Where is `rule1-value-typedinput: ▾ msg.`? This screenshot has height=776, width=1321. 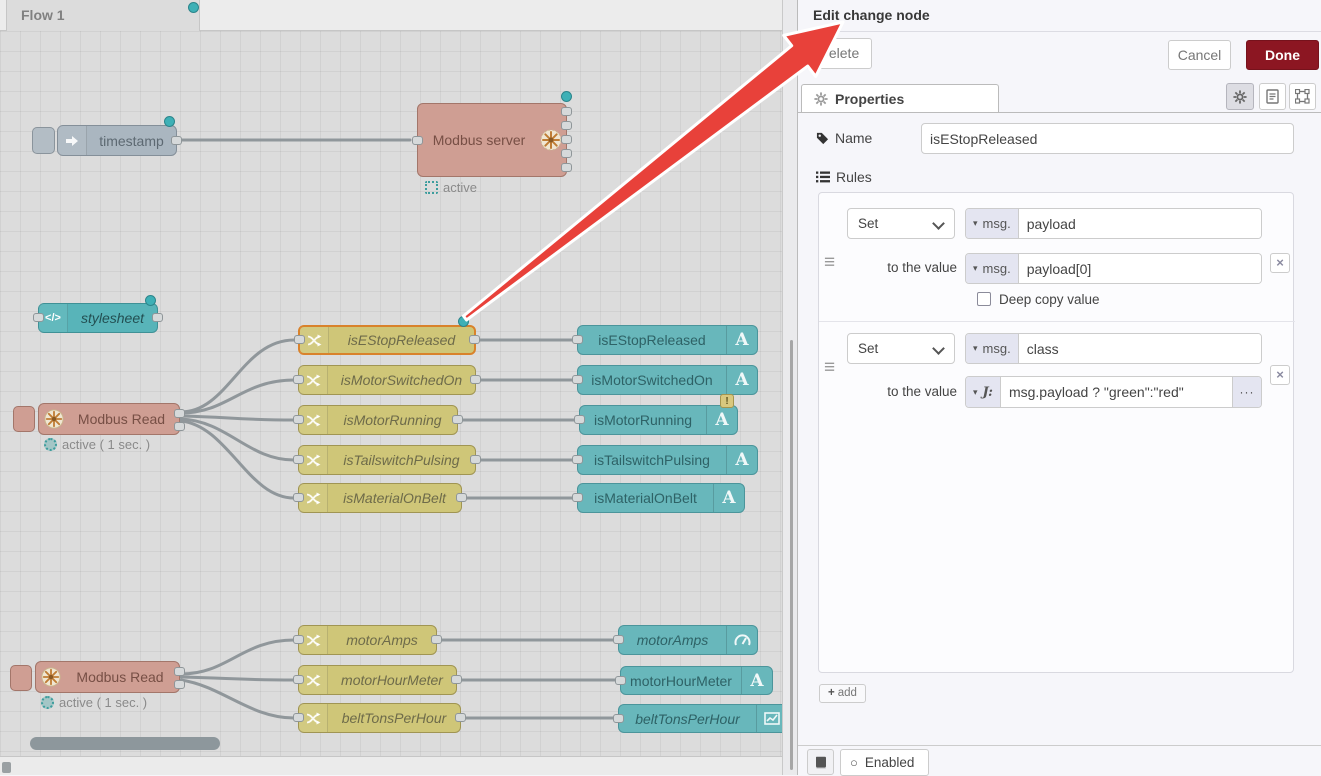
rule1-value-typedinput: ▾ msg. is located at coordinates (1113, 268).